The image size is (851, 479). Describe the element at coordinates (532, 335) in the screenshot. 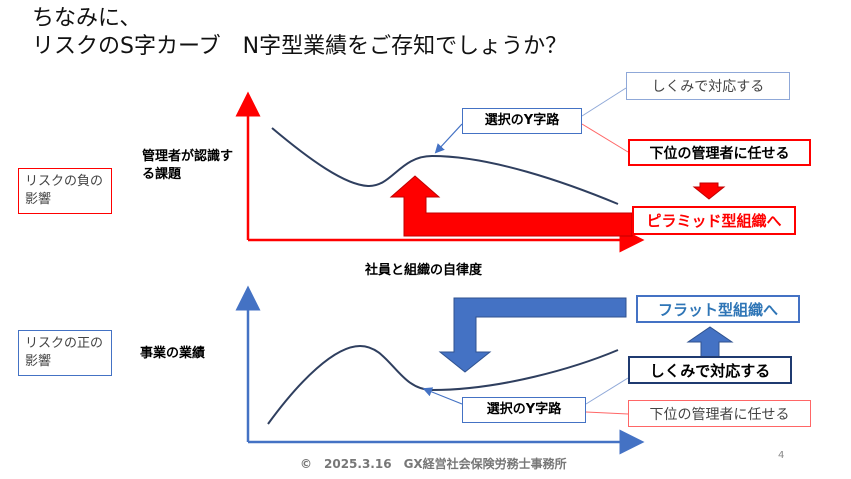

I see `blue-l-arrow` at that location.